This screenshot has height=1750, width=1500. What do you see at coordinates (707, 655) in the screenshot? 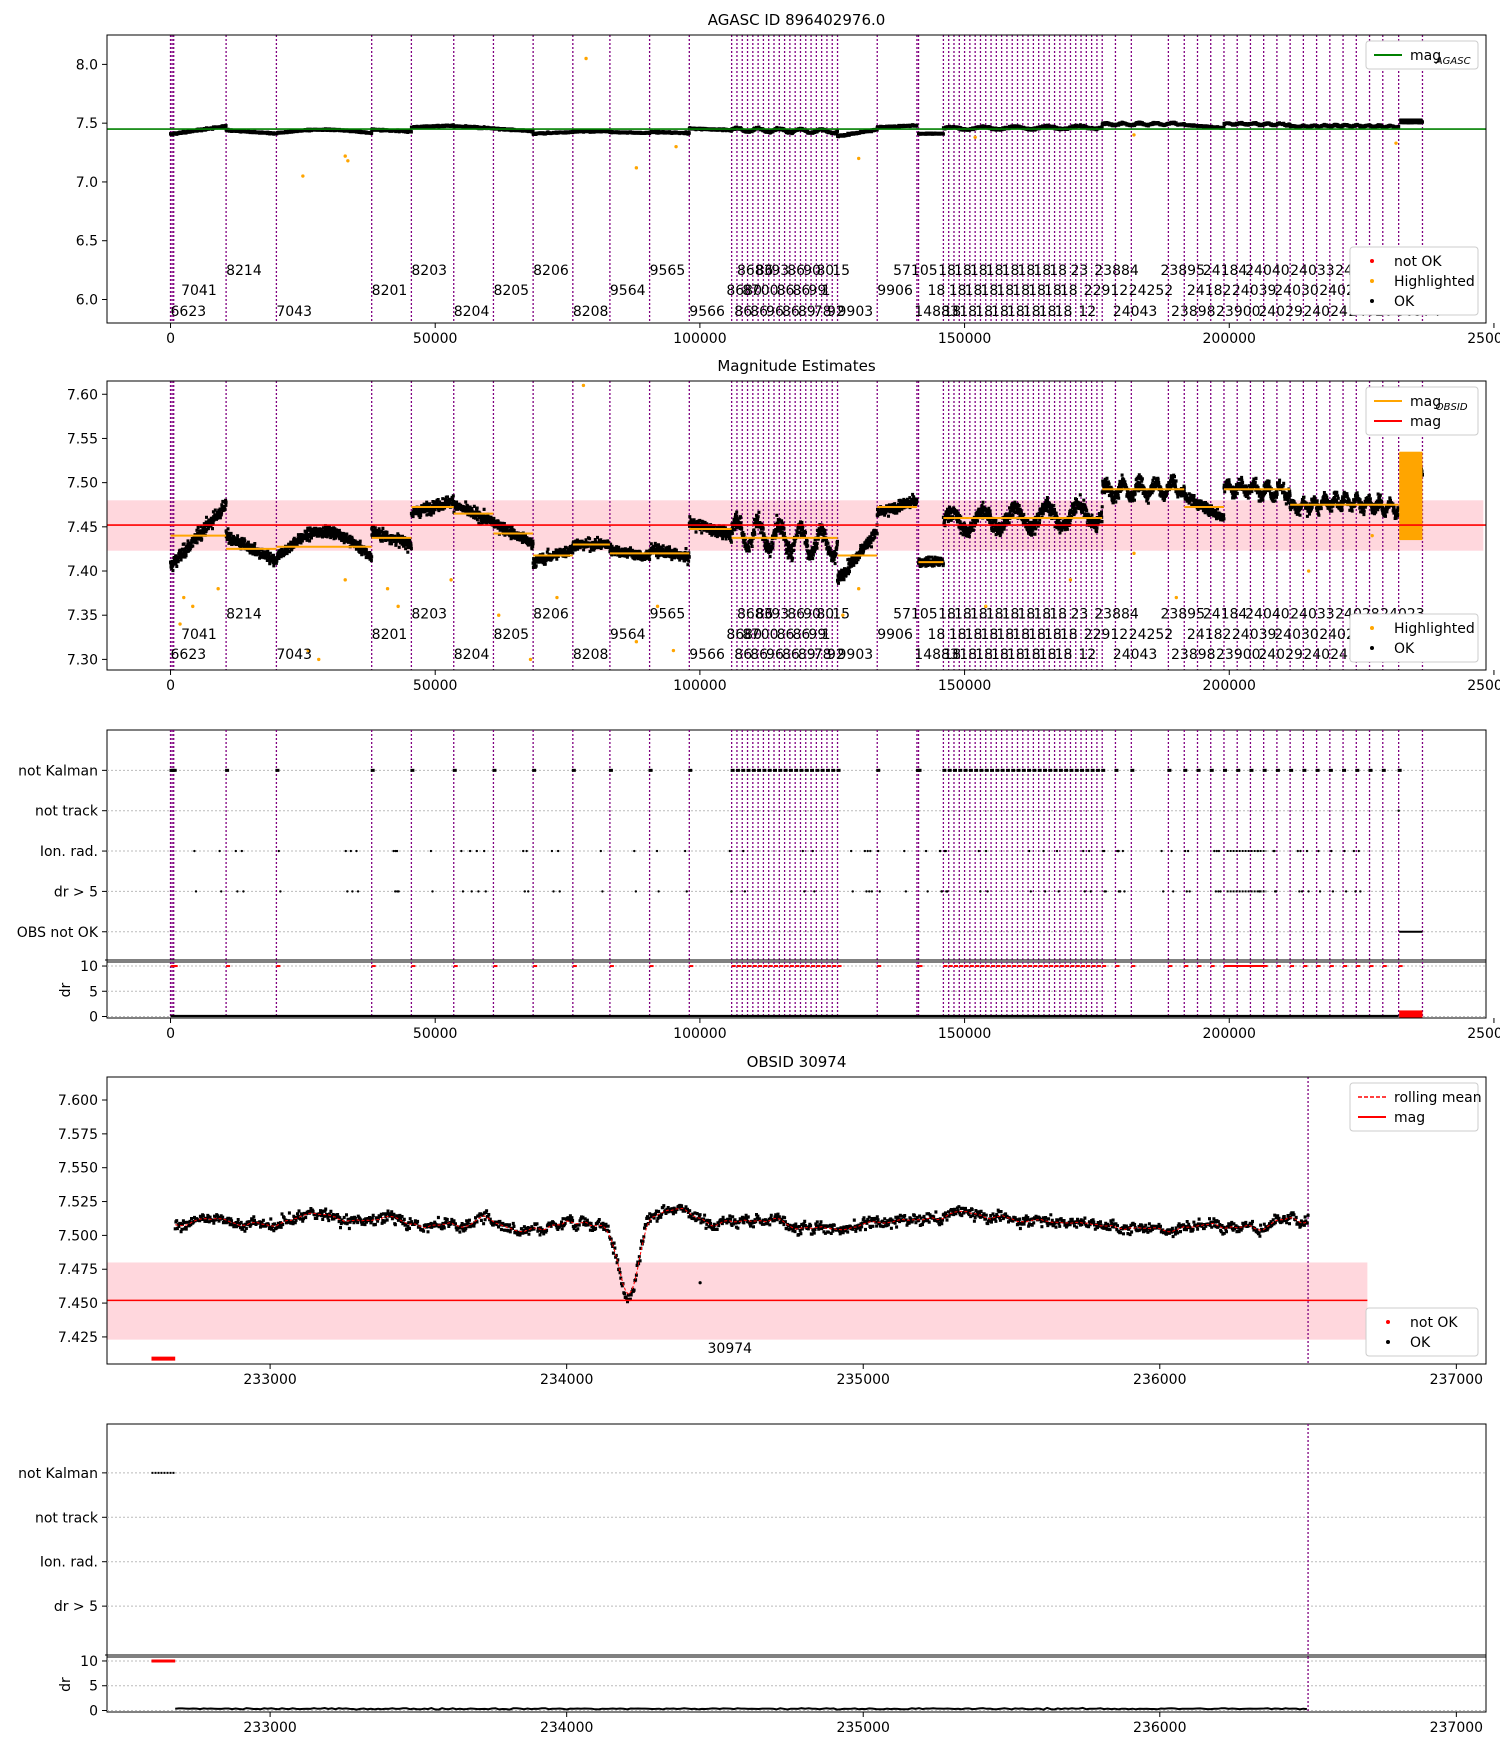
I see `obsid-label: 9566` at bounding box center [707, 655].